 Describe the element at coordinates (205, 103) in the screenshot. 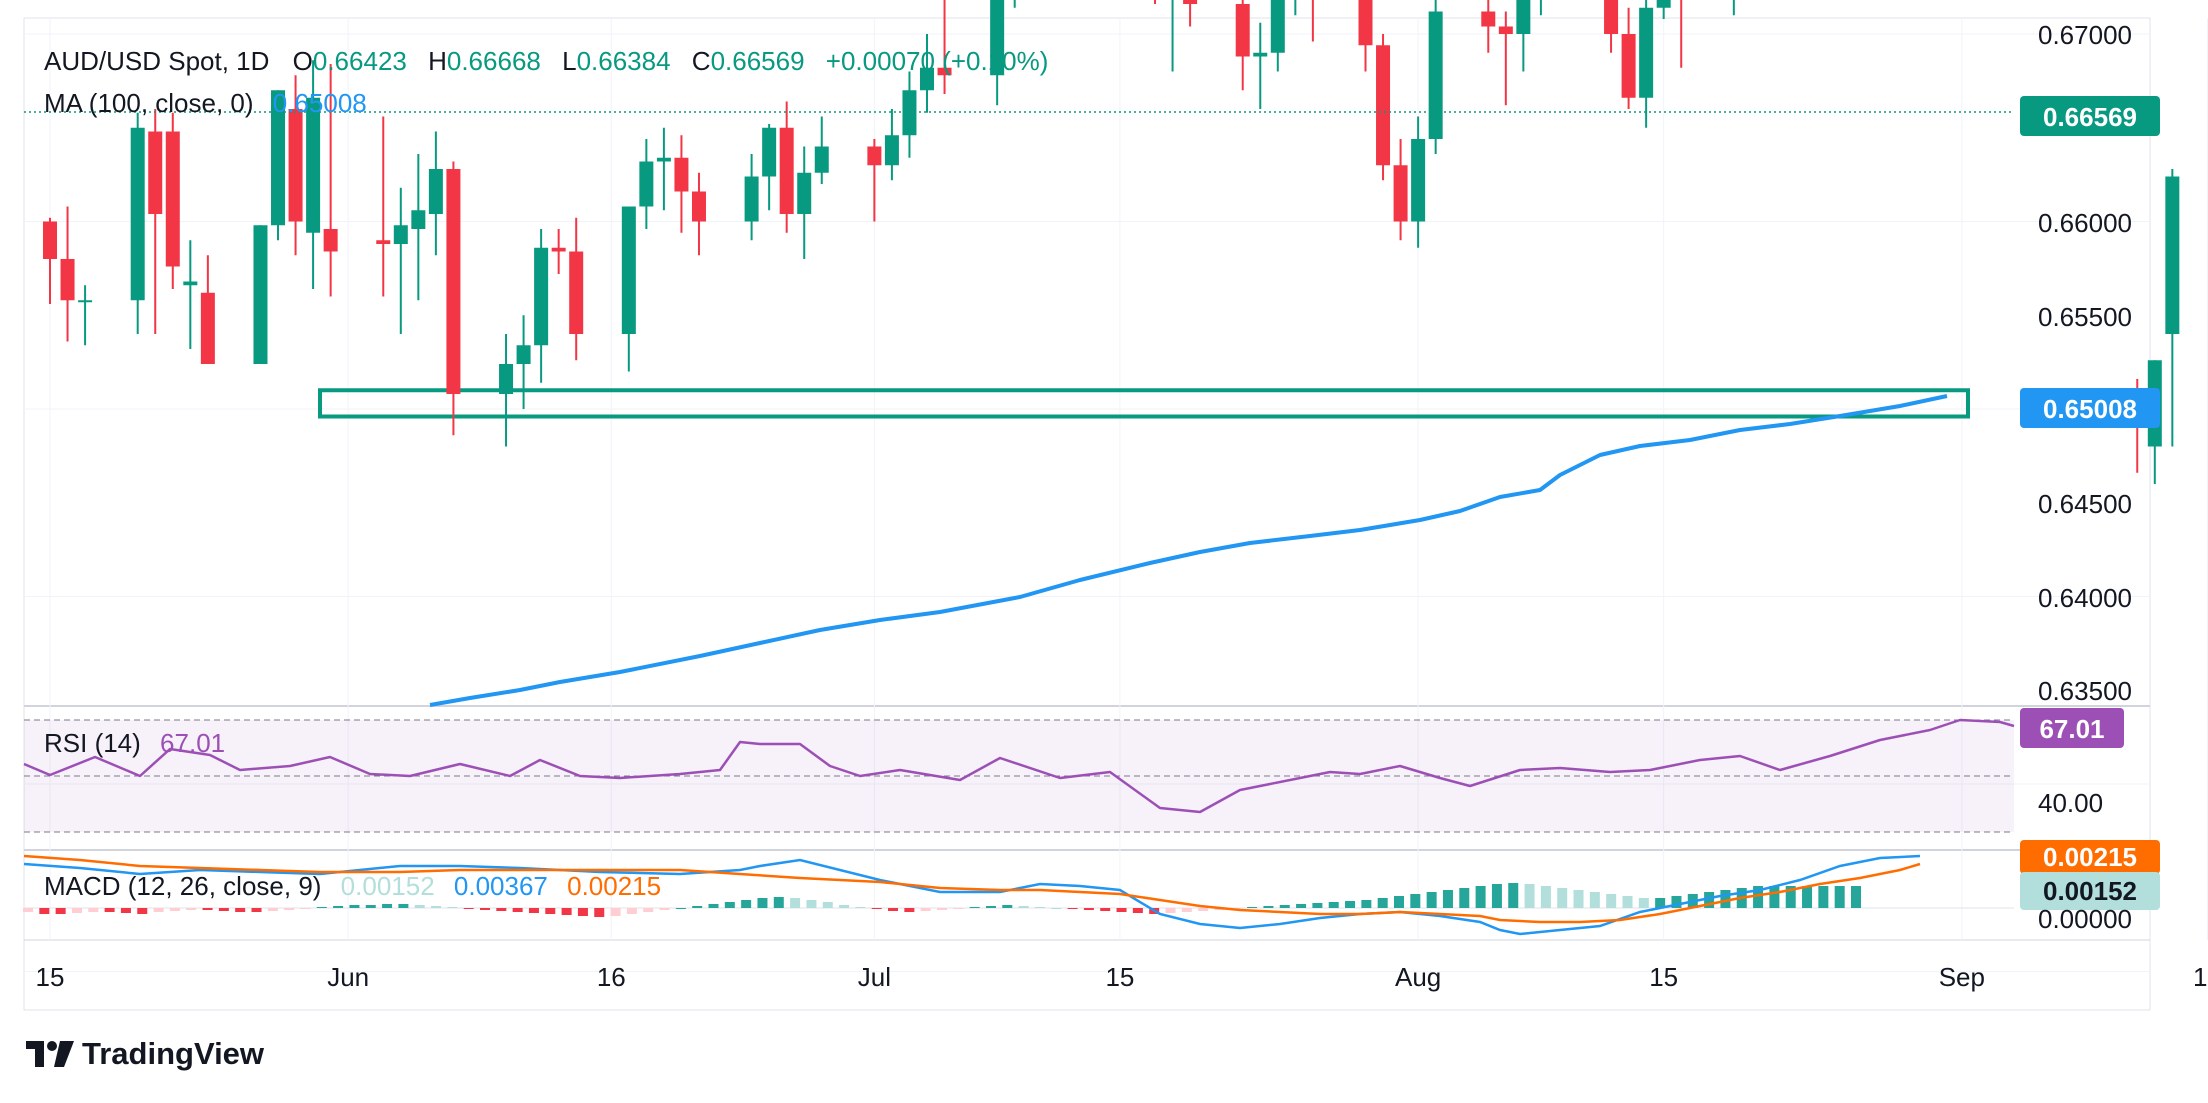

I see `ma-legend: MA (100, close, 0) 0.65008` at that location.